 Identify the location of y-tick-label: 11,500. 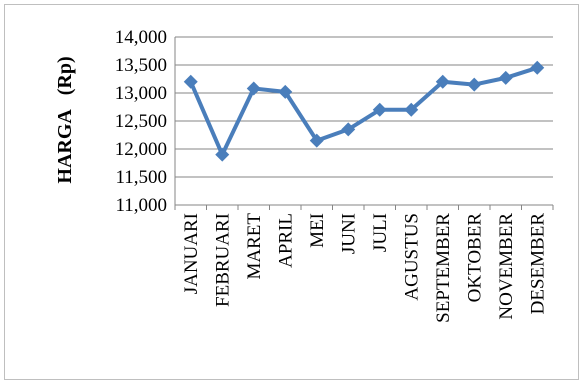
(141, 177).